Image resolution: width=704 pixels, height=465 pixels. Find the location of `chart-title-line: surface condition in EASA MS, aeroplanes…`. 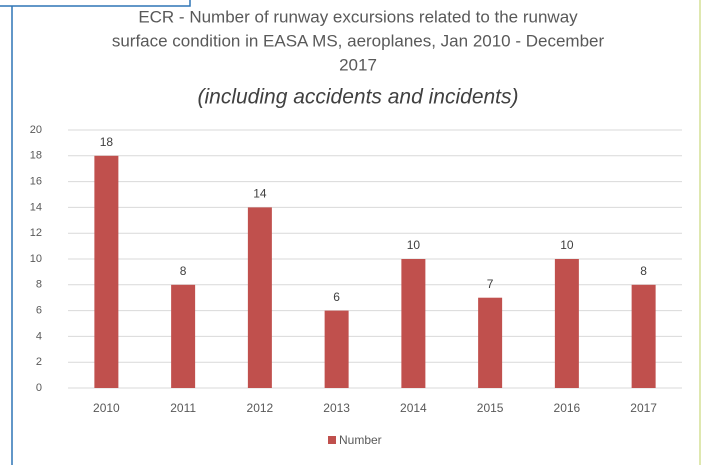

chart-title-line: surface condition in EASA MS, aeroplanes… is located at coordinates (358, 40).